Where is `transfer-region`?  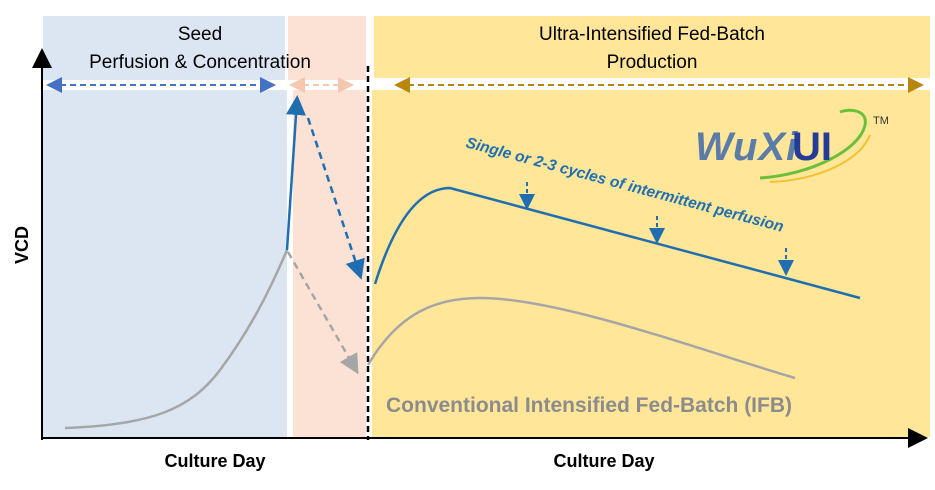
transfer-region is located at coordinates (329, 263).